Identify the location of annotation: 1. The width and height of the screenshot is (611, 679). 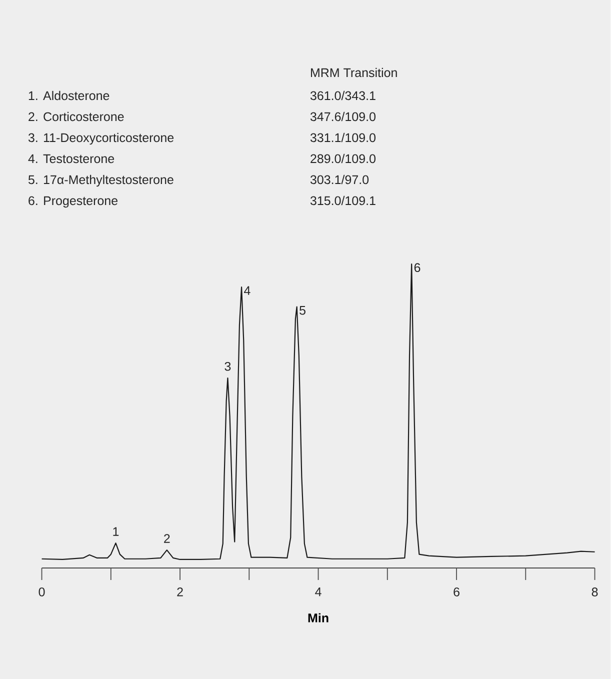
(116, 531).